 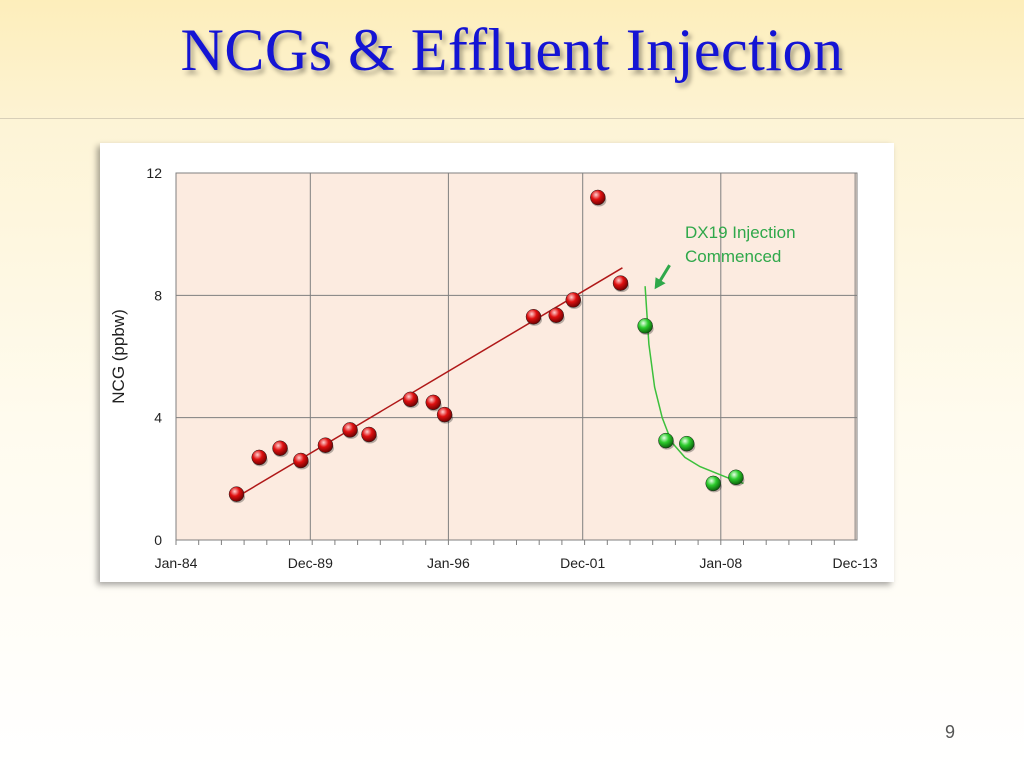 What do you see at coordinates (158, 295) in the screenshot?
I see `y-tick-label: 8` at bounding box center [158, 295].